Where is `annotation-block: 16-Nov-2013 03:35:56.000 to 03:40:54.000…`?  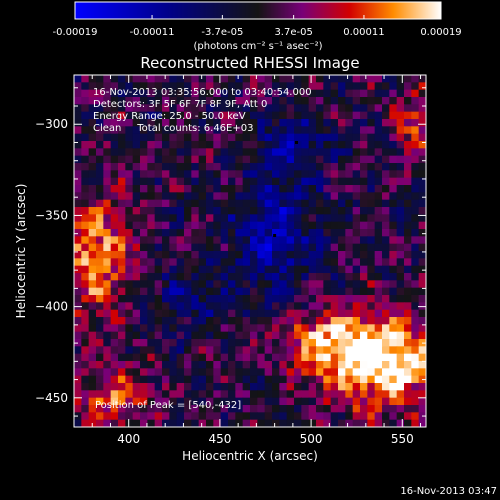 annotation-block: 16-Nov-2013 03:35:56.000 to 03:40:54.000… is located at coordinates (202, 110).